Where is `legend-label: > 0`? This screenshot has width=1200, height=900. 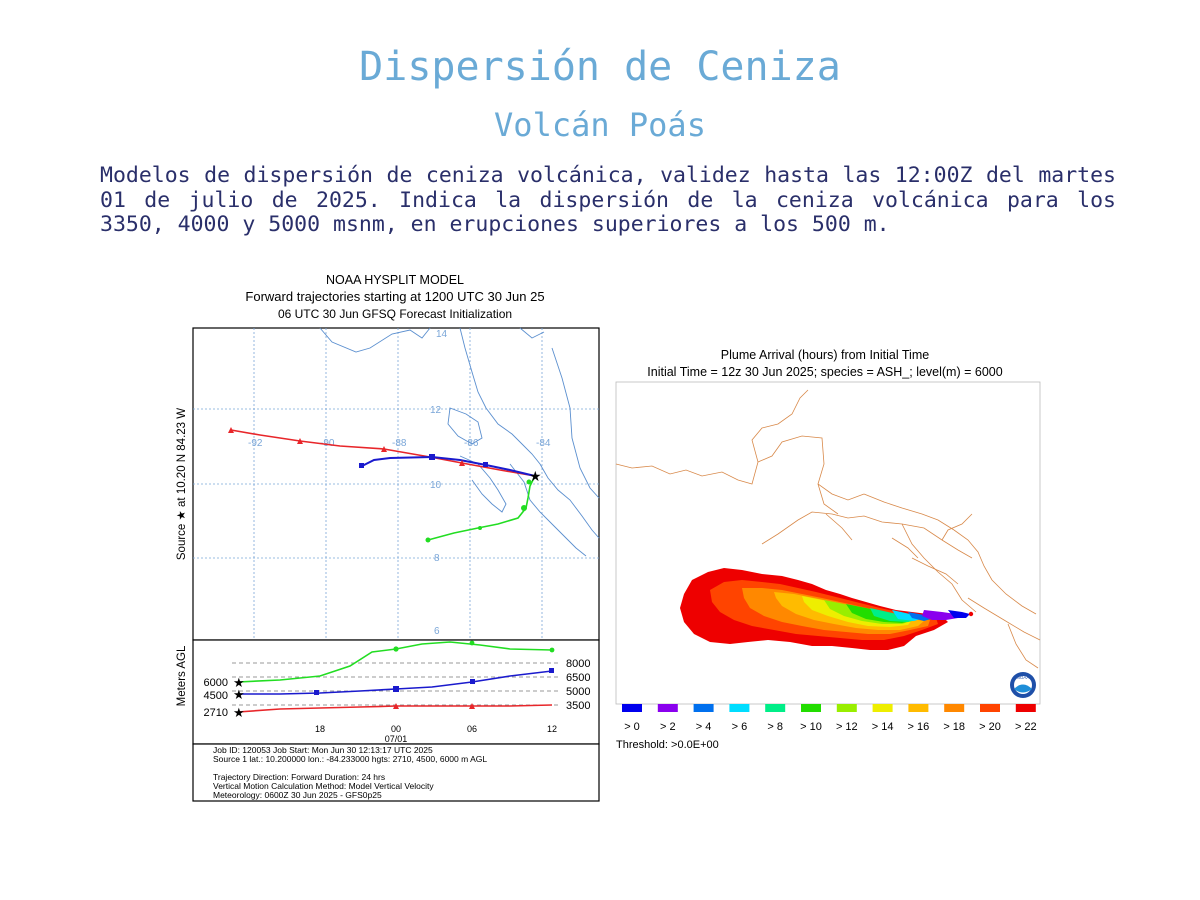 legend-label: > 0 is located at coordinates (632, 727).